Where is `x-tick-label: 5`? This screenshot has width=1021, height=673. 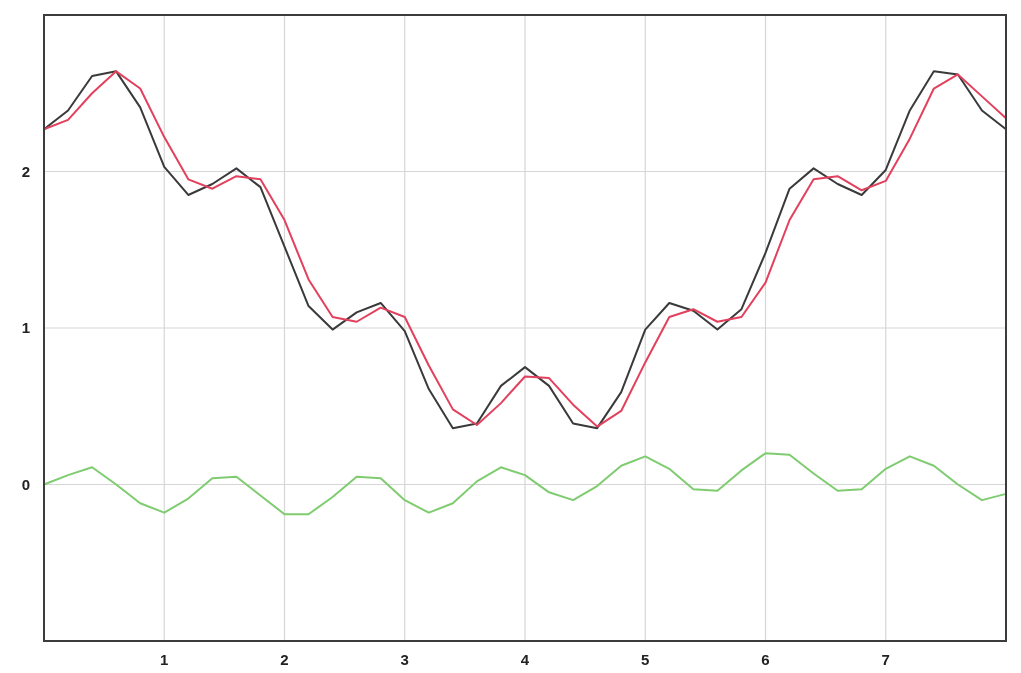 x-tick-label: 5 is located at coordinates (645, 659).